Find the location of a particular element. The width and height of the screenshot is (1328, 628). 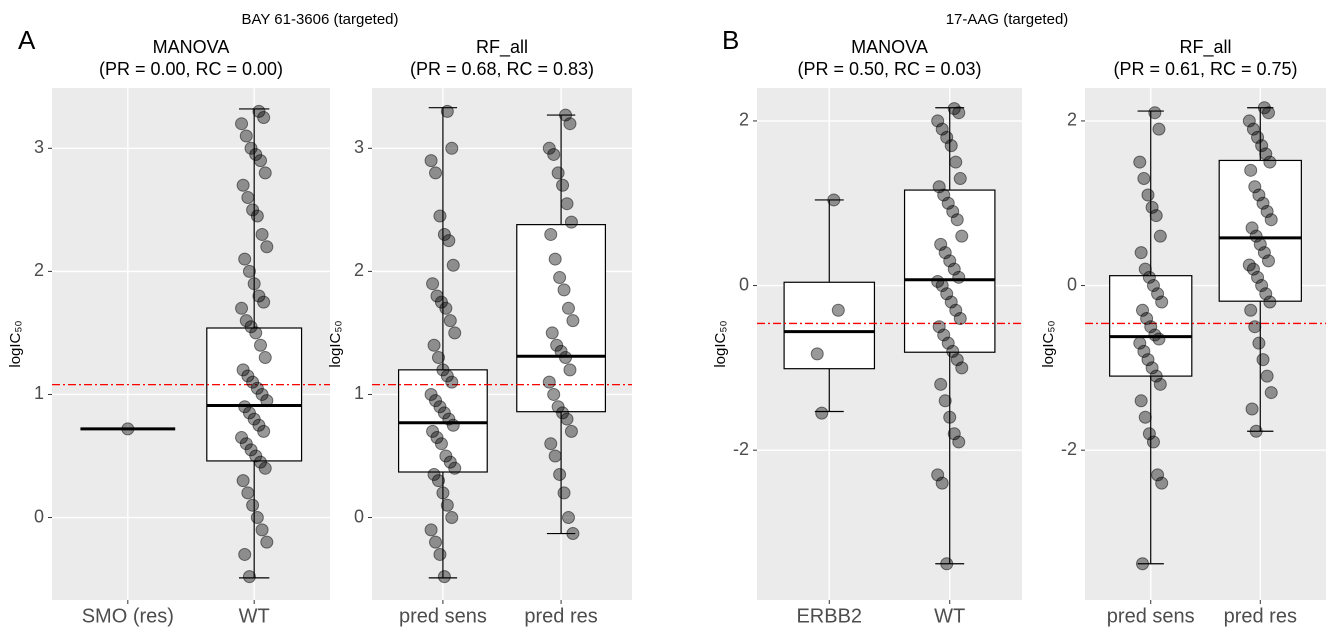

x-tick-label: SMO (res) is located at coordinates (128, 616).